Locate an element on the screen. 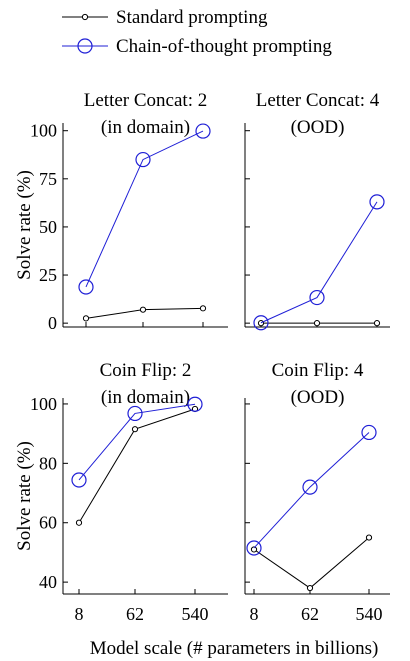 Image resolution: width=410 pixels, height=661 pixels. y-tick-label: 50 is located at coordinates (48, 227).